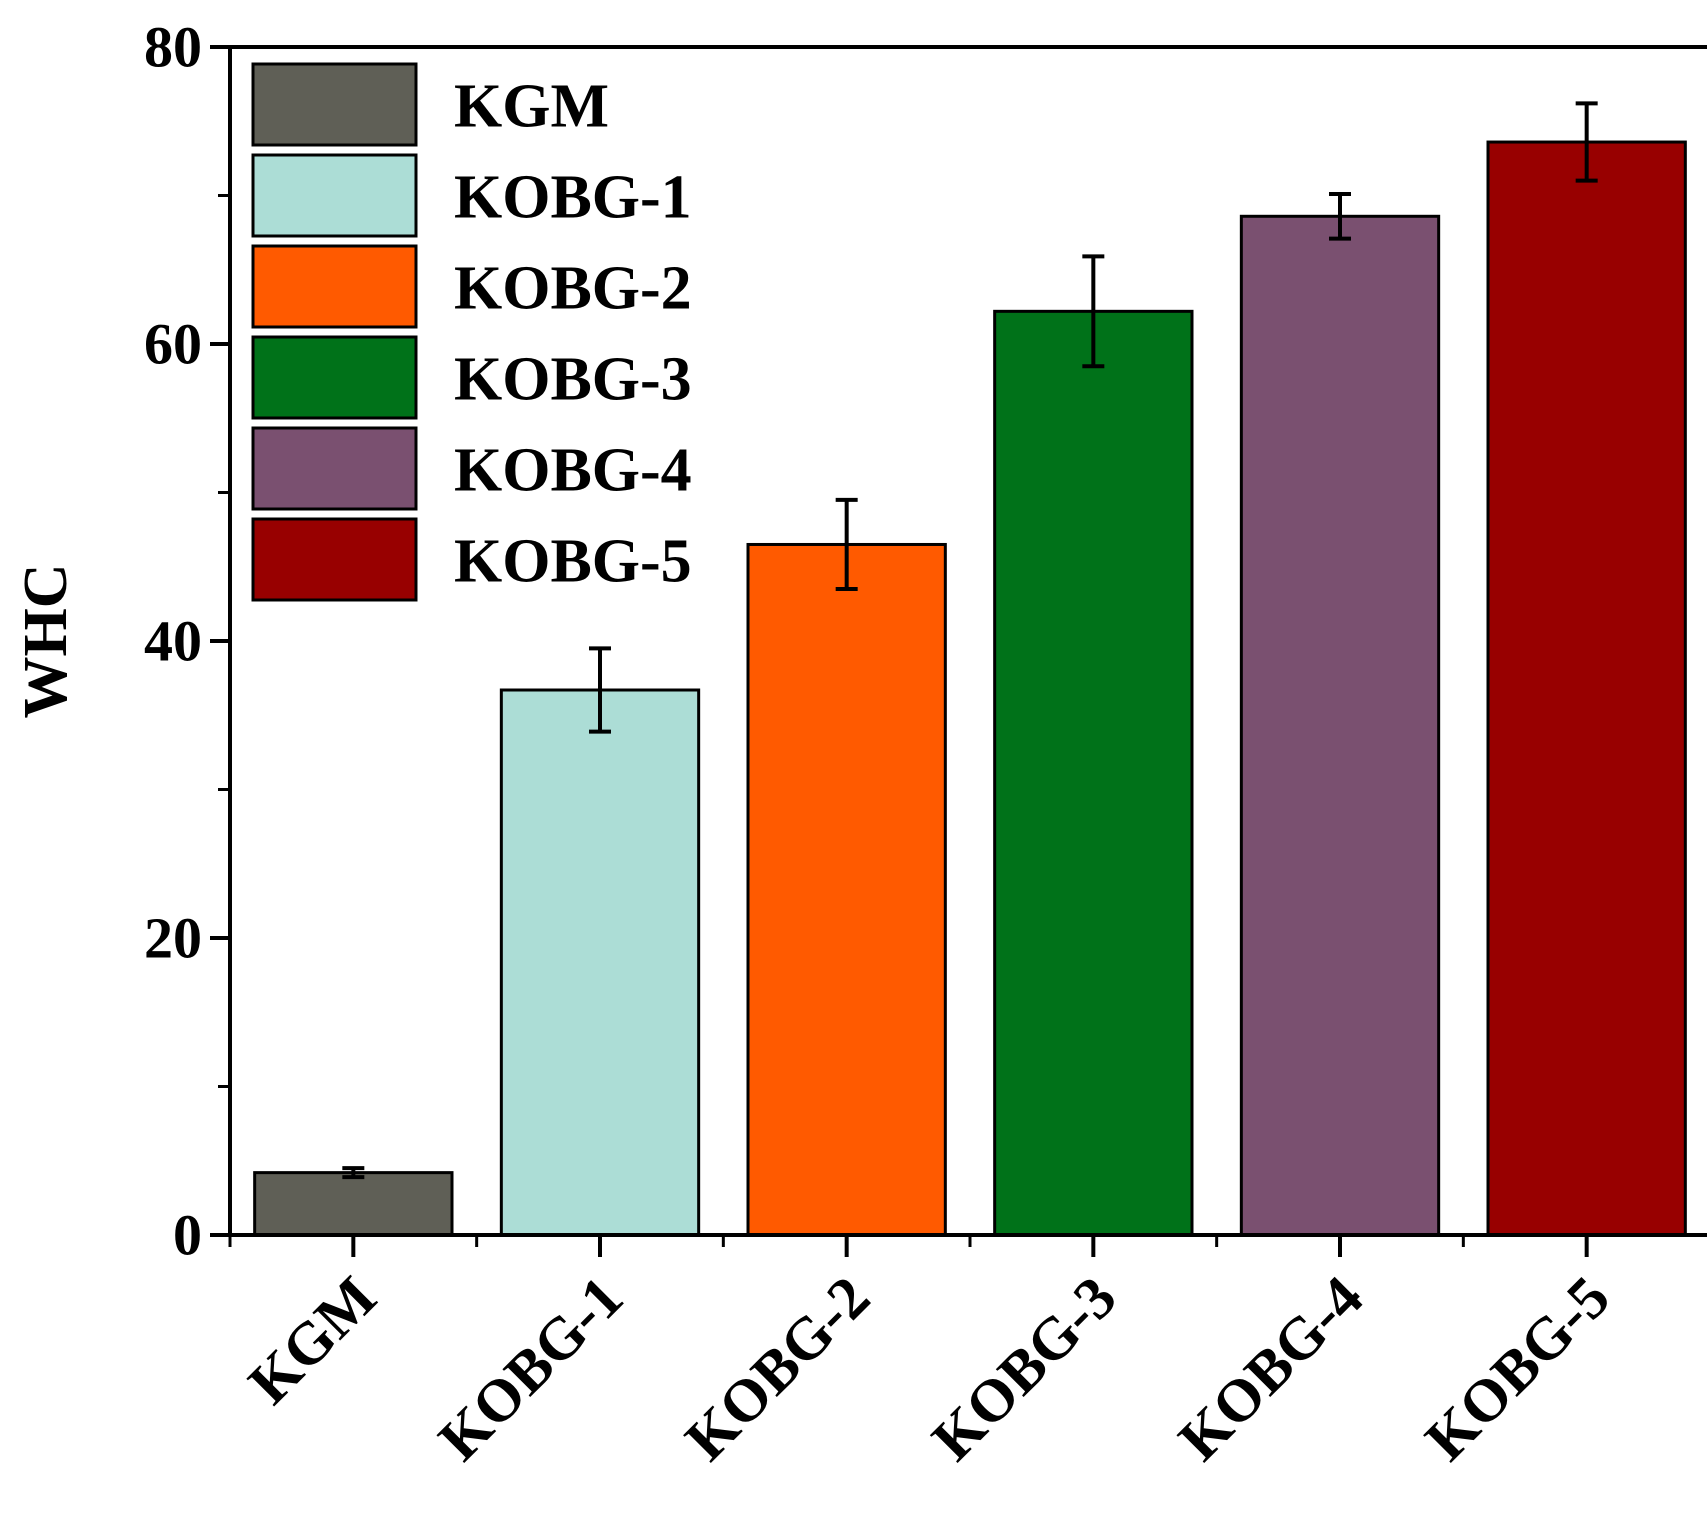 The image size is (1707, 1515). I want to click on legend-label: KOBG-1, so click(573, 198).